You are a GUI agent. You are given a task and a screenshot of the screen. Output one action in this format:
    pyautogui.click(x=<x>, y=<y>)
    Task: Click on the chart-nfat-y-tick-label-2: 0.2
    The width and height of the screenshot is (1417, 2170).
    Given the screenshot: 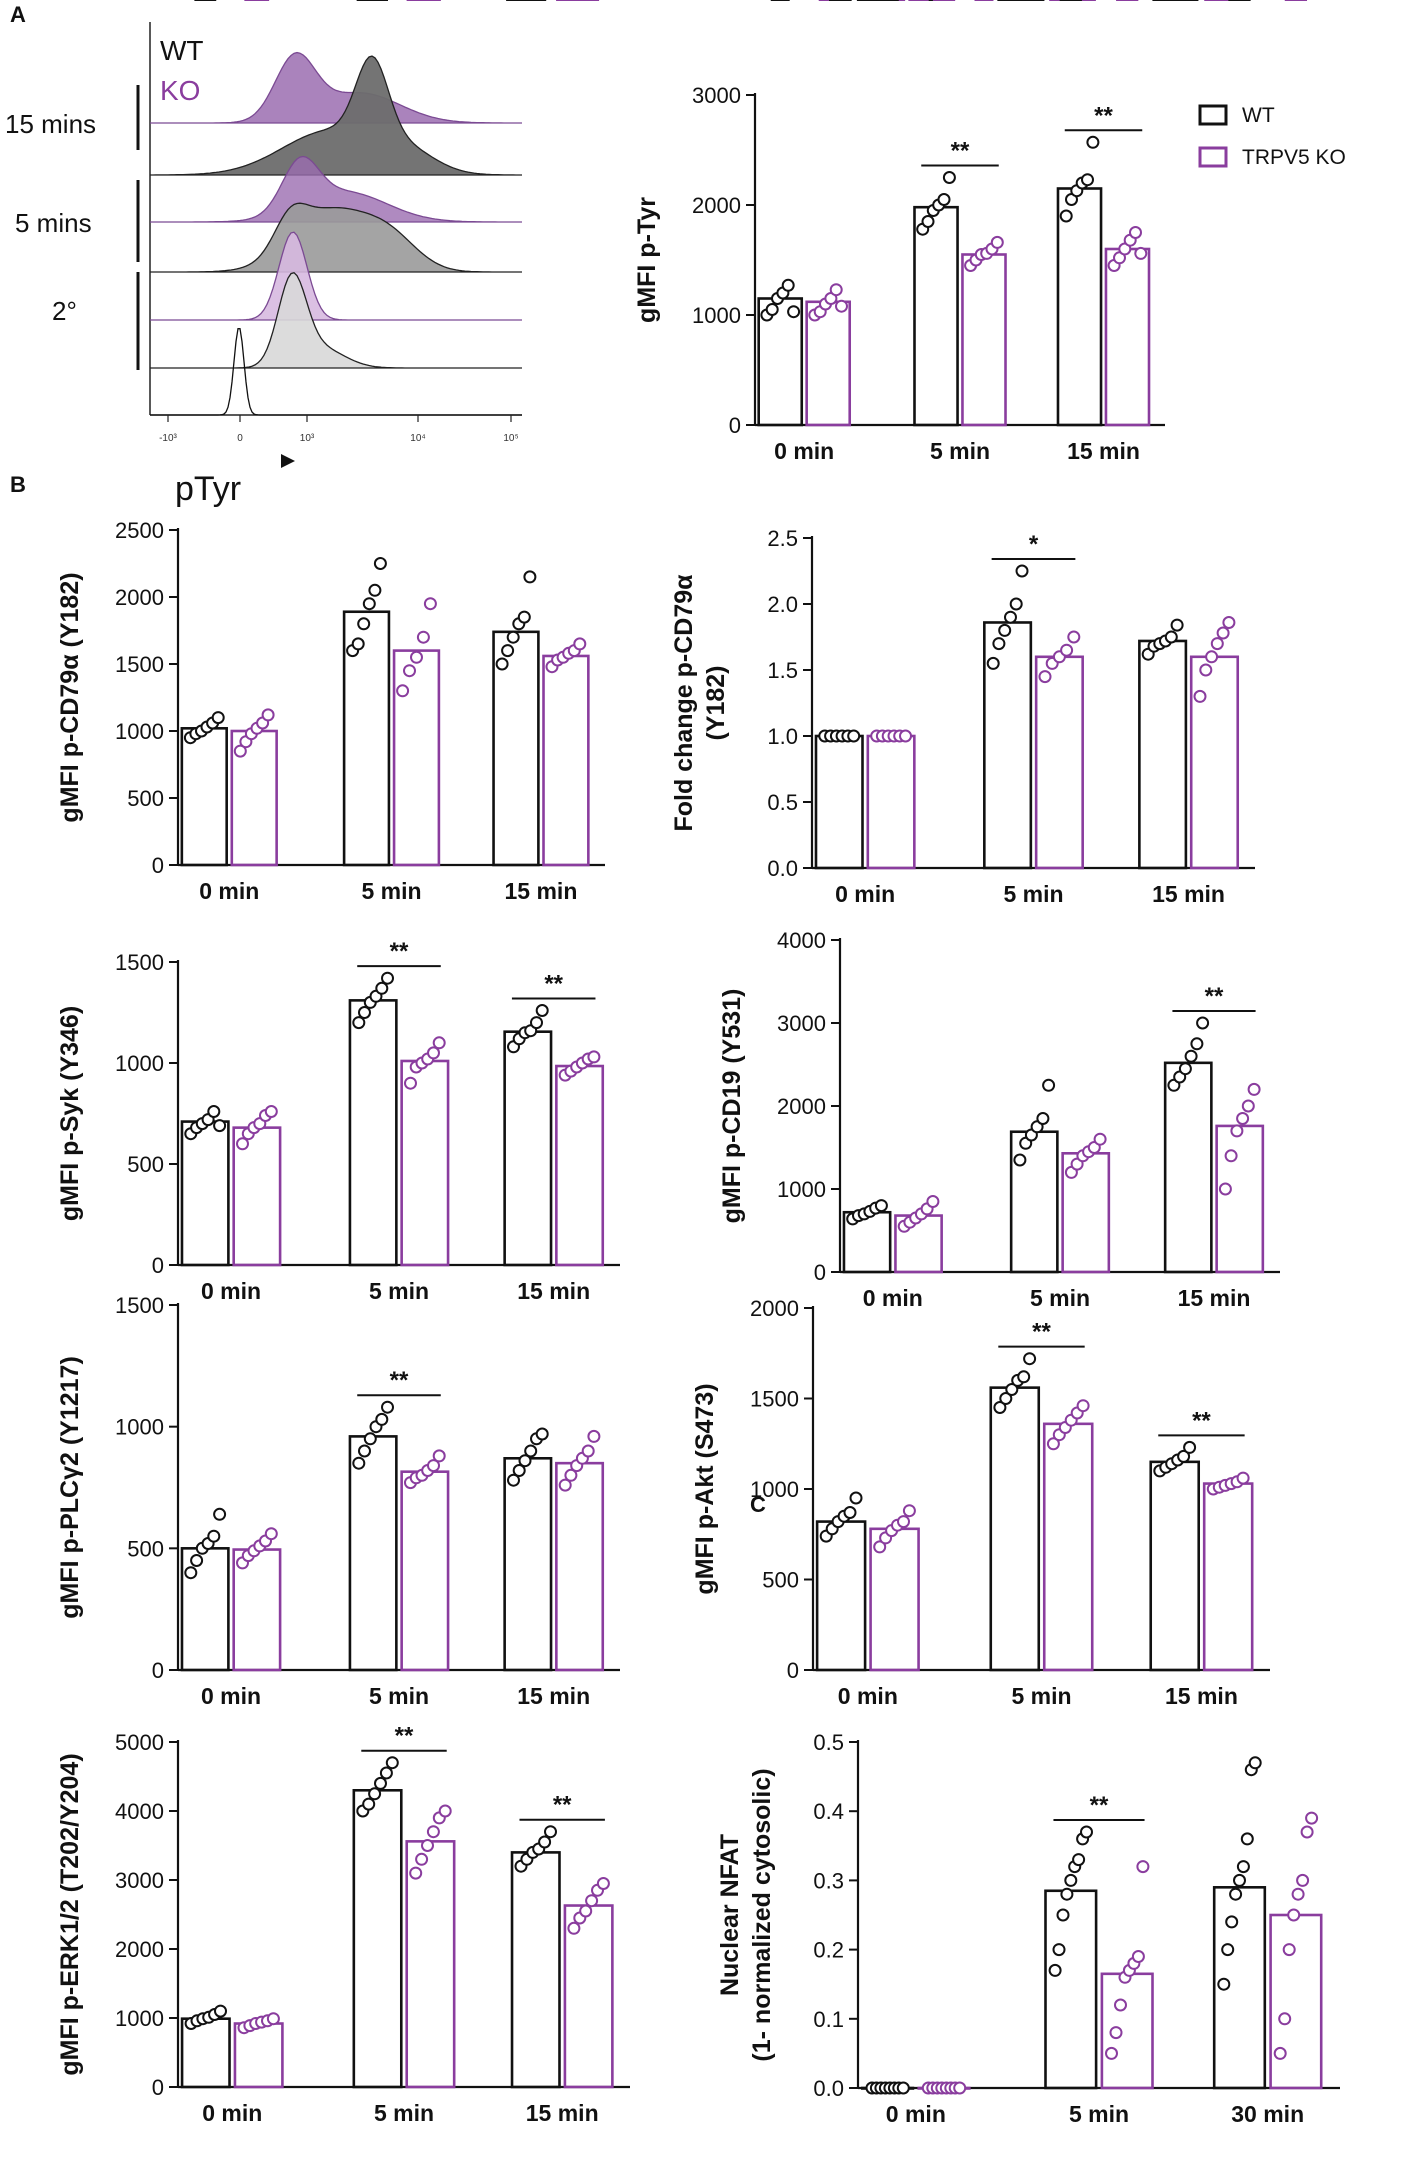 What is the action you would take?
    pyautogui.click(x=828, y=1950)
    